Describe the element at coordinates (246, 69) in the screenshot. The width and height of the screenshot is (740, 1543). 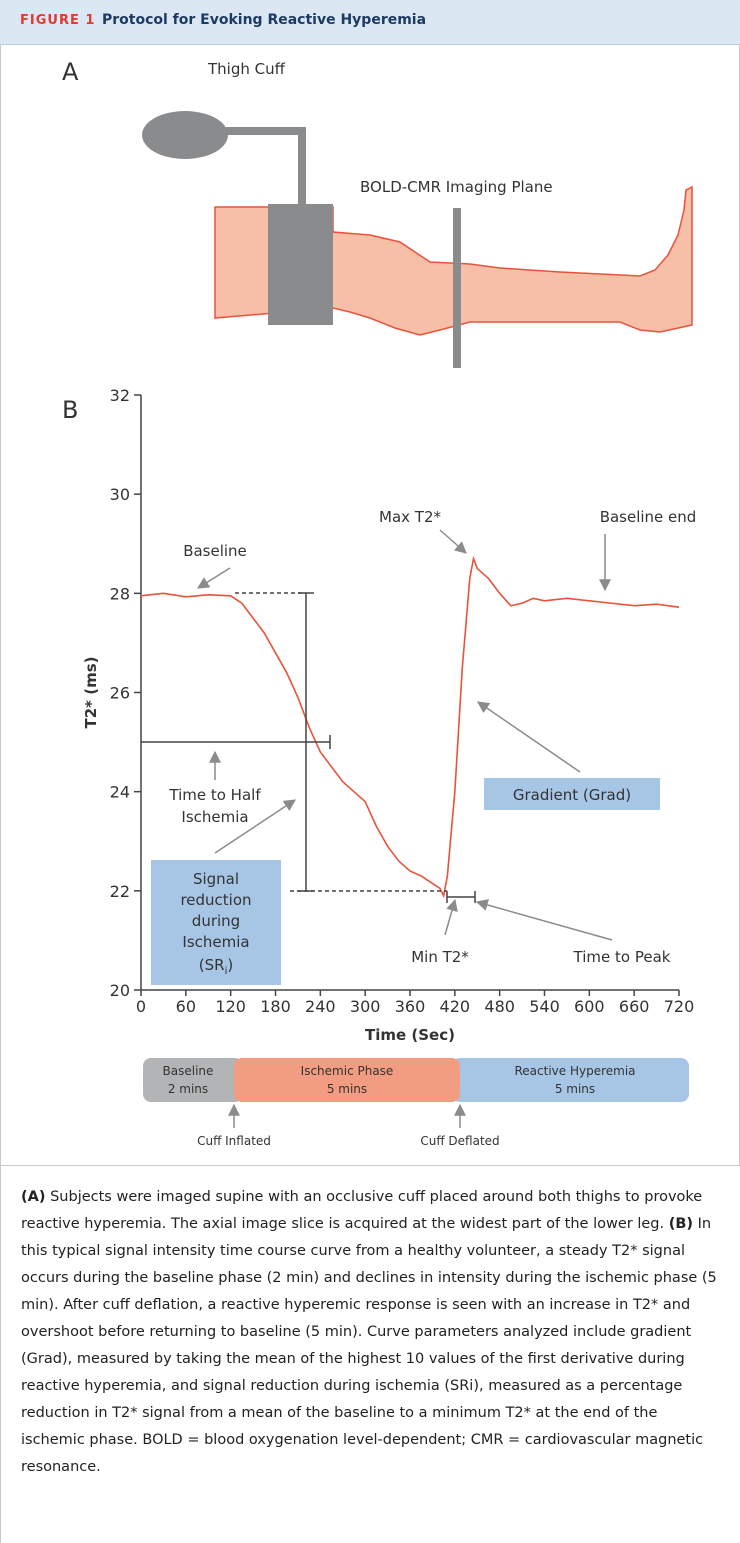
I see `cuff-label: Thigh Cuff` at that location.